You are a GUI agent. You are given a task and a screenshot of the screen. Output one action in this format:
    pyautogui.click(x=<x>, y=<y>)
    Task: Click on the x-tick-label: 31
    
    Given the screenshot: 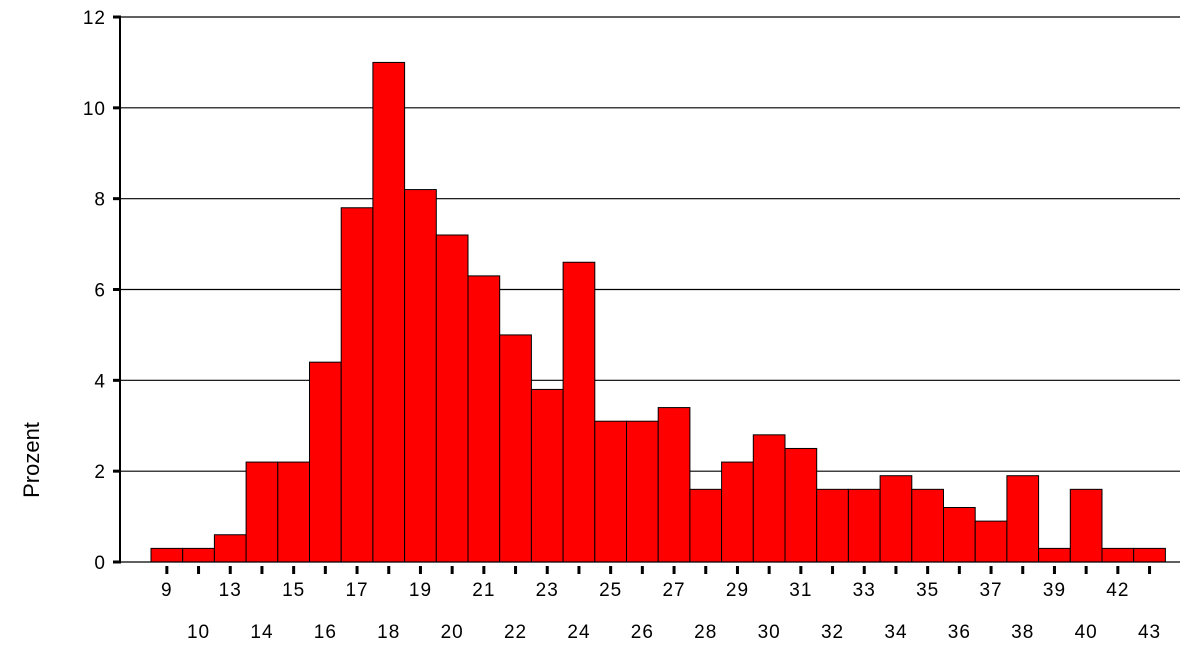 What is the action you would take?
    pyautogui.click(x=800, y=590)
    